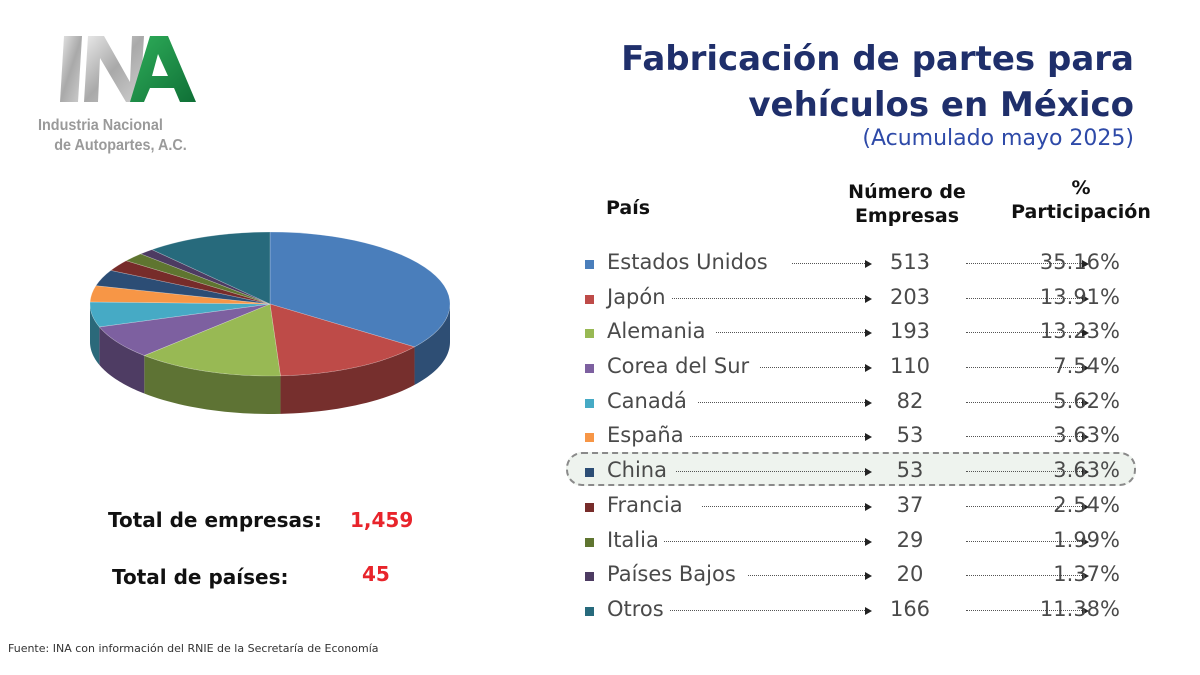  I want to click on country-label-paises-bajos: Países Bajos, so click(671, 574).